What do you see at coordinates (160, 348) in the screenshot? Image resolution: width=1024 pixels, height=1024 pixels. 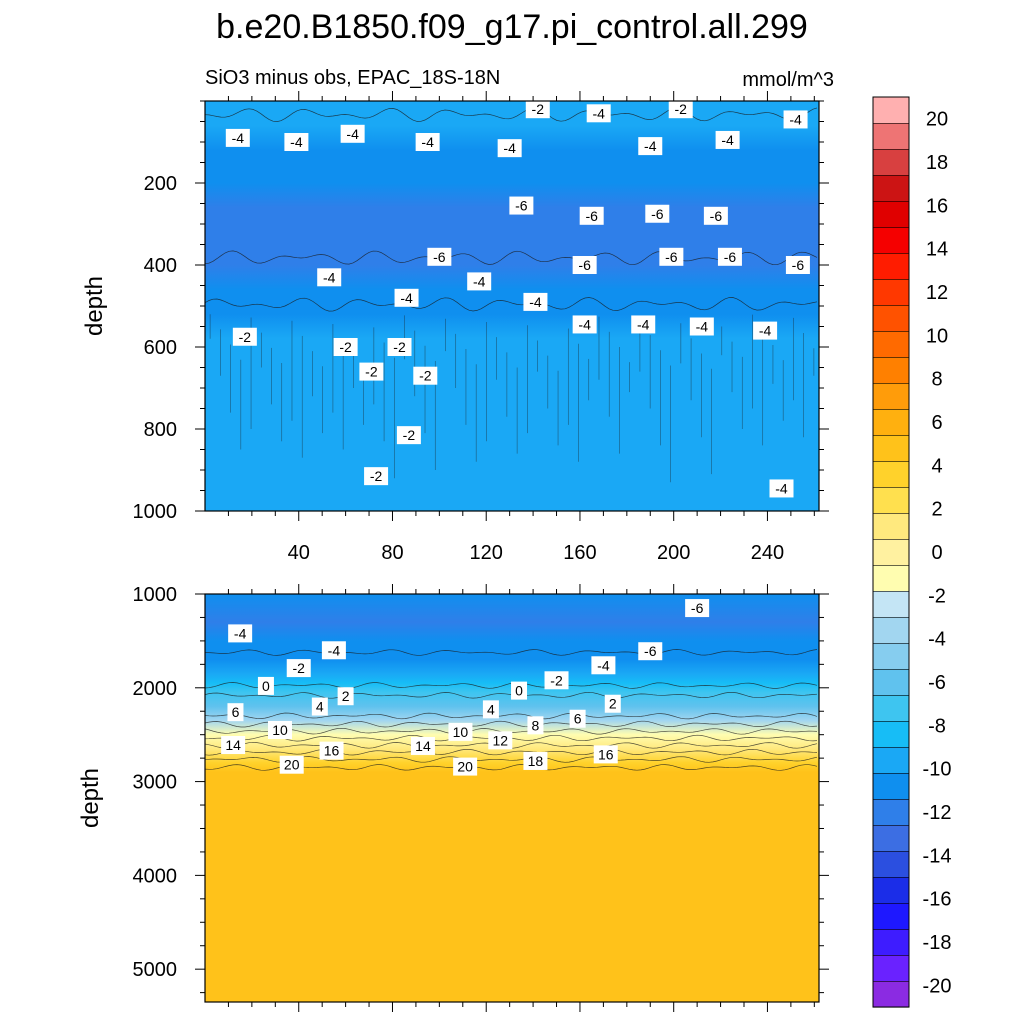 I see `y-tick-label: 600` at bounding box center [160, 348].